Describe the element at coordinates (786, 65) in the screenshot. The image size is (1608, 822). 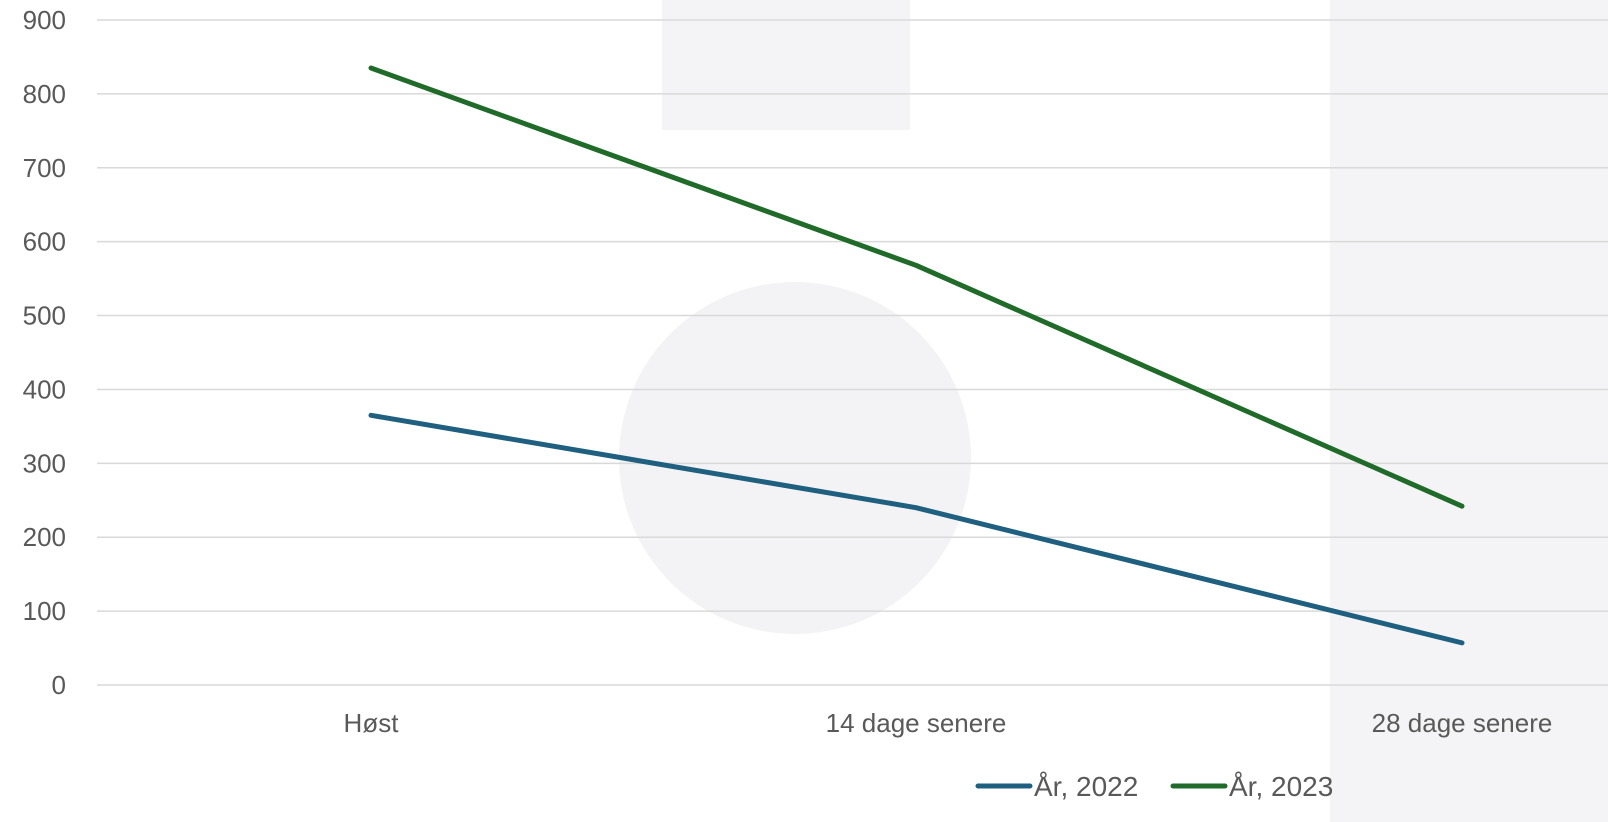
I see `background-panel-top` at that location.